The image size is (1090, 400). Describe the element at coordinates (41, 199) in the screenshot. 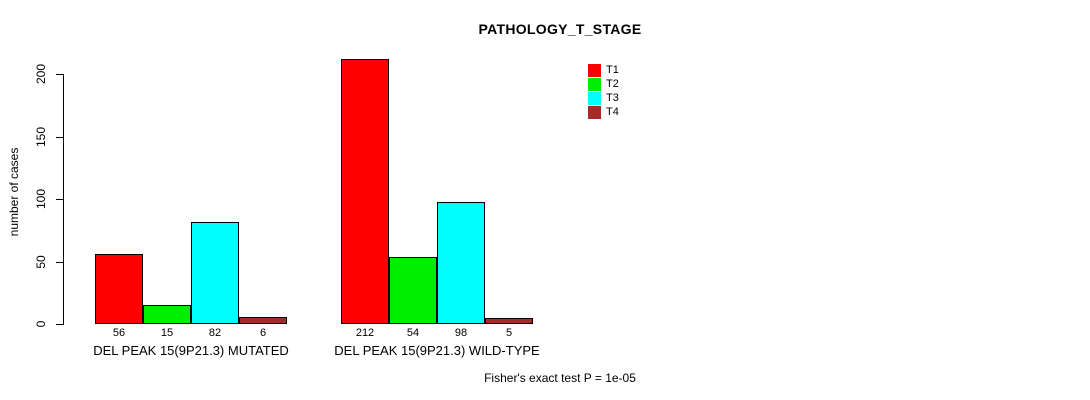

I see `y-tick-label: 100` at that location.